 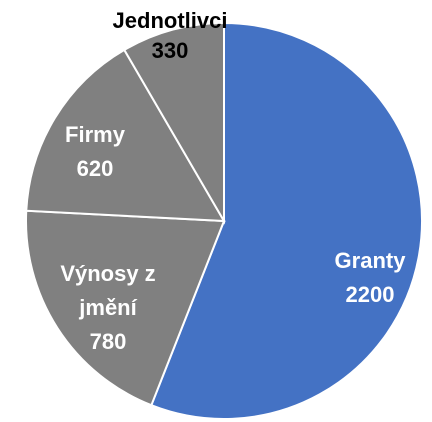 I want to click on pie-slice-jednotlivci, so click(x=173, y=123).